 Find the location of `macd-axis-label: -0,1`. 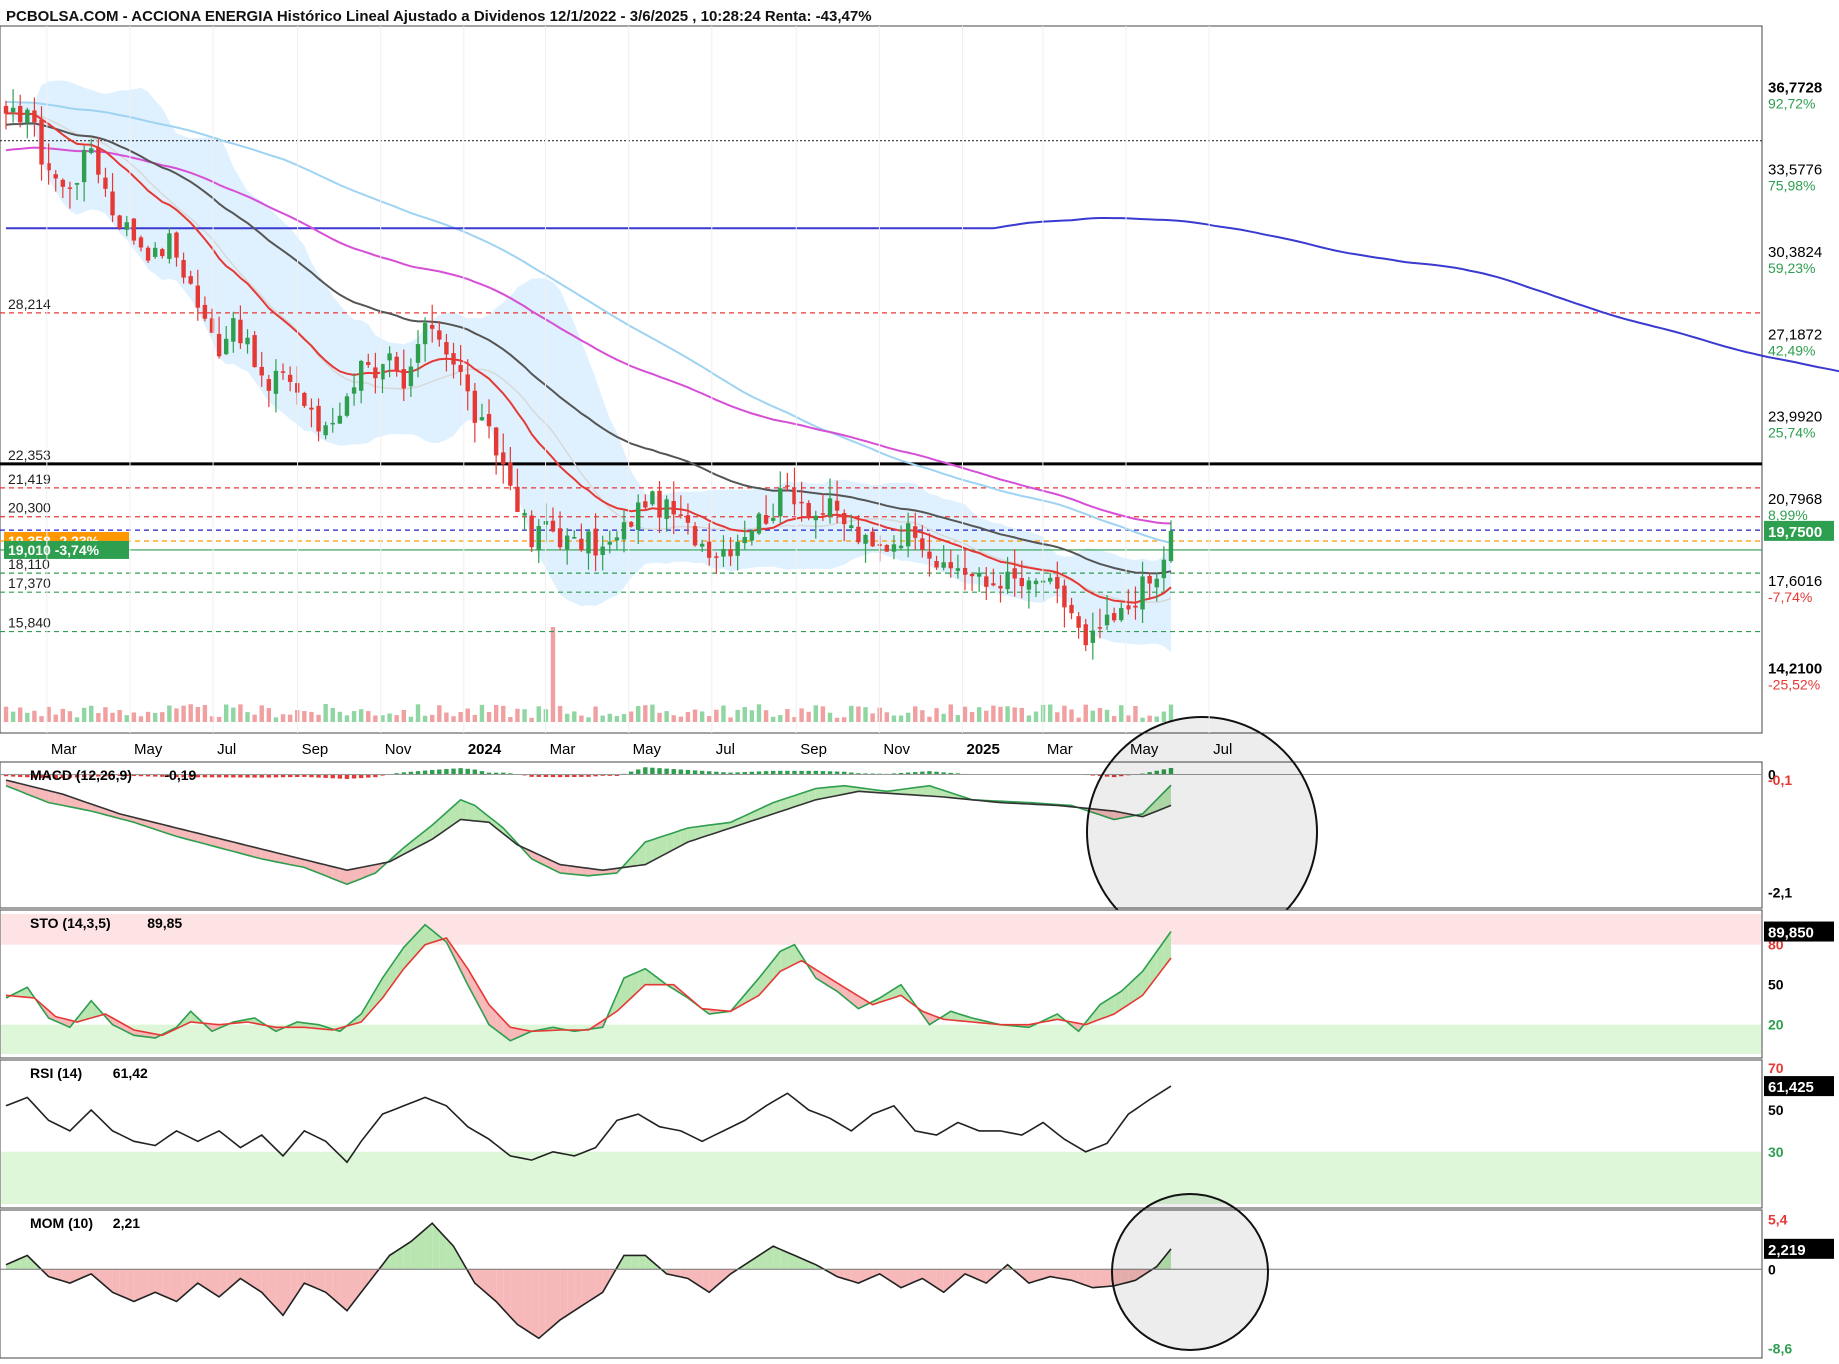

macd-axis-label: -0,1 is located at coordinates (1780, 780).